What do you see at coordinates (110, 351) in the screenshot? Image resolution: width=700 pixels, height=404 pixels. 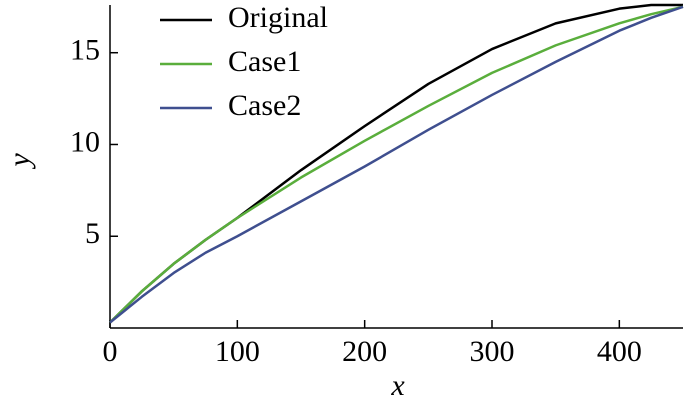 I see `x-tick-label: 0` at bounding box center [110, 351].